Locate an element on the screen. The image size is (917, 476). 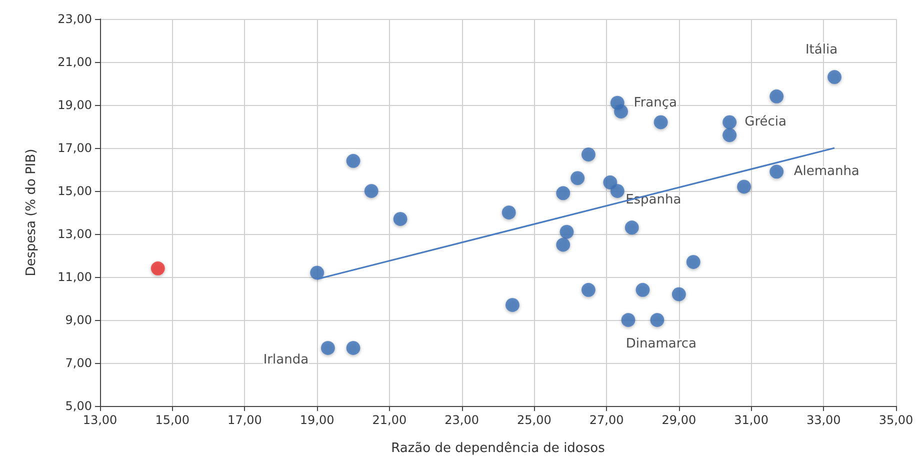
y-tick-label: 13,00 is located at coordinates (75, 234).